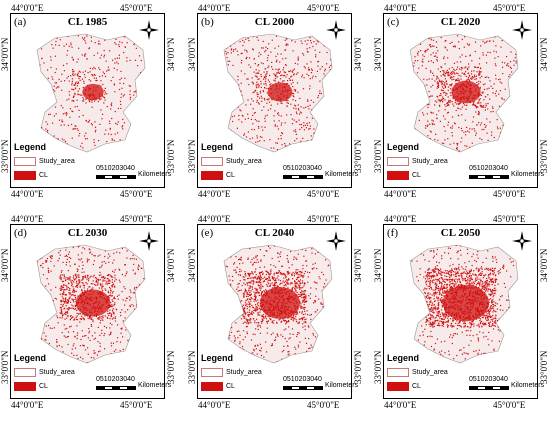 The width and height of the screenshot is (550, 423). What do you see at coordinates (87, 22) in the screenshot?
I see `panel-title: CL 1985` at bounding box center [87, 22].